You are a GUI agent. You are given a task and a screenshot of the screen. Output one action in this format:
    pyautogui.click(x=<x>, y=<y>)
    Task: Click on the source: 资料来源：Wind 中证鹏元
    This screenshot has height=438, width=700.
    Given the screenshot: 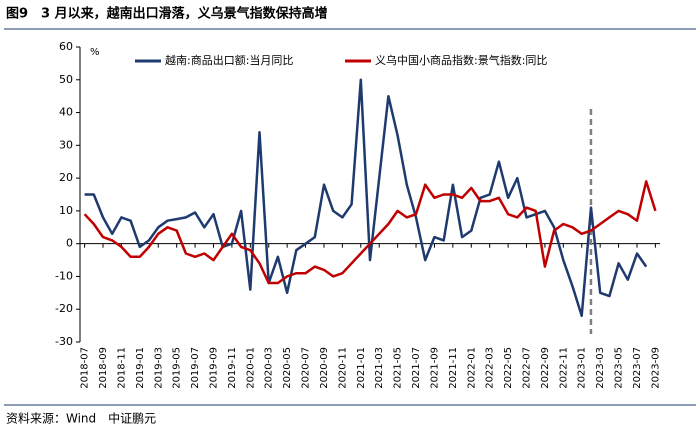 What is the action you would take?
    pyautogui.click(x=81, y=418)
    